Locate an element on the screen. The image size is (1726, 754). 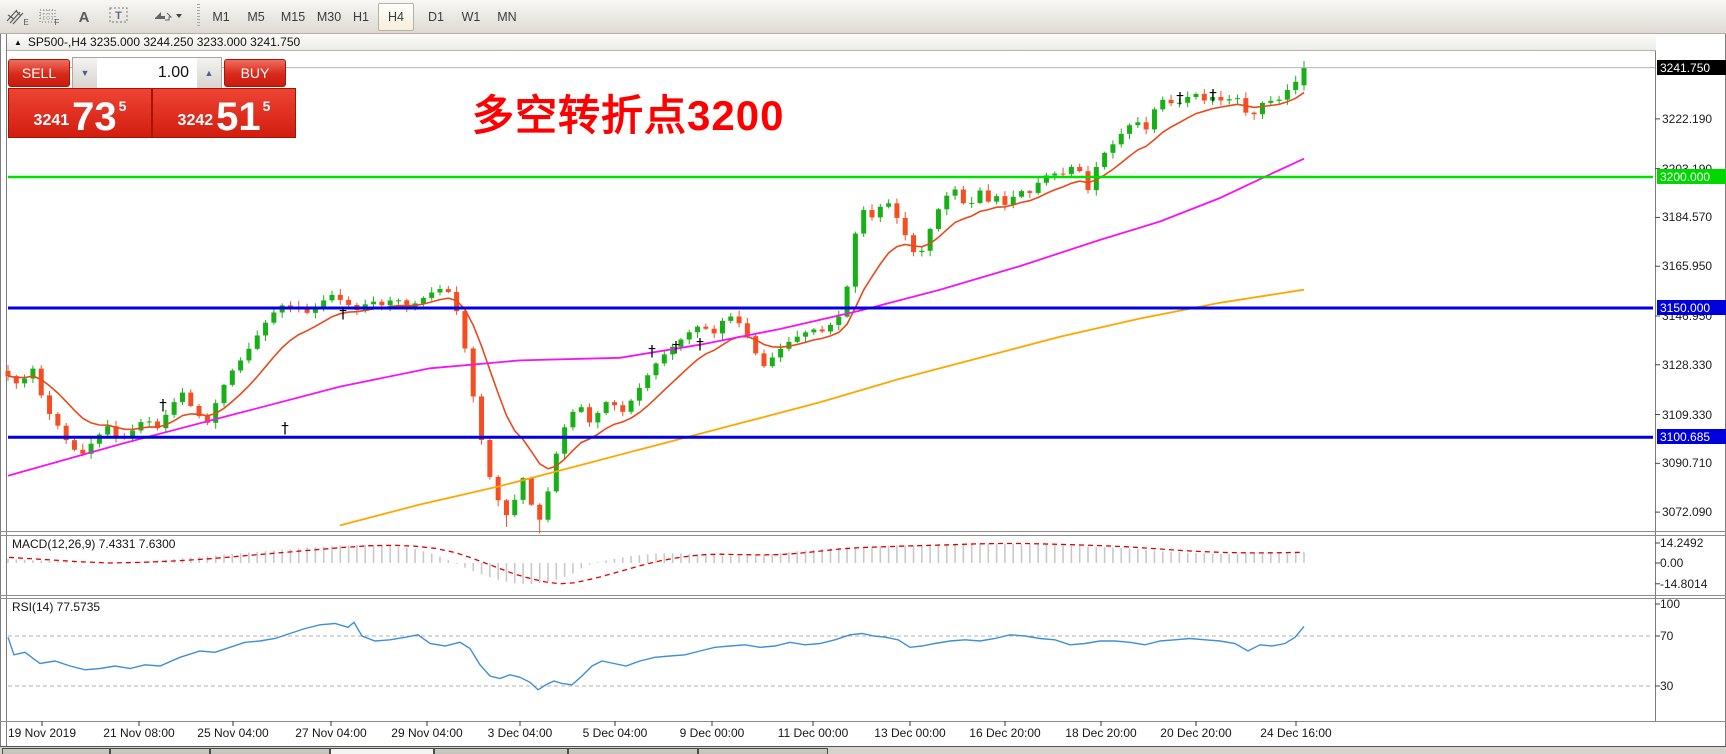
price-axis is located at coordinates (1691, 378).